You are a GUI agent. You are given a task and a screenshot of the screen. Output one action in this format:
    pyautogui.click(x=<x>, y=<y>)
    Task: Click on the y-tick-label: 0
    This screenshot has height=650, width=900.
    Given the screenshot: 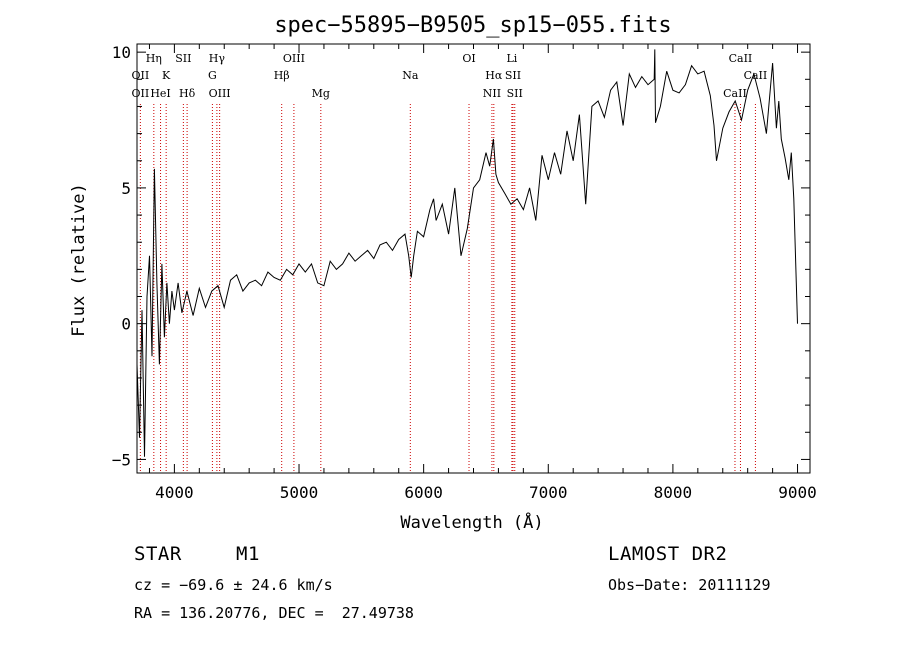 What is the action you would take?
    pyautogui.click(x=126, y=324)
    